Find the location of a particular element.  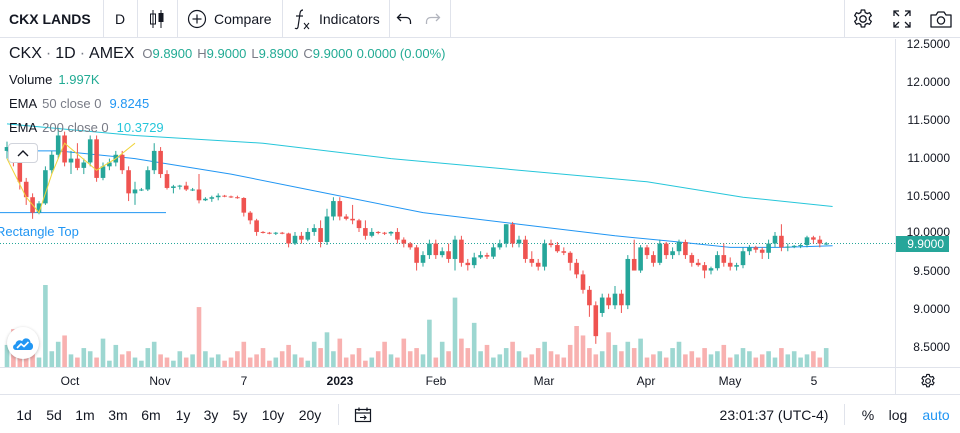

range-6m-button: 6m is located at coordinates (151, 414).